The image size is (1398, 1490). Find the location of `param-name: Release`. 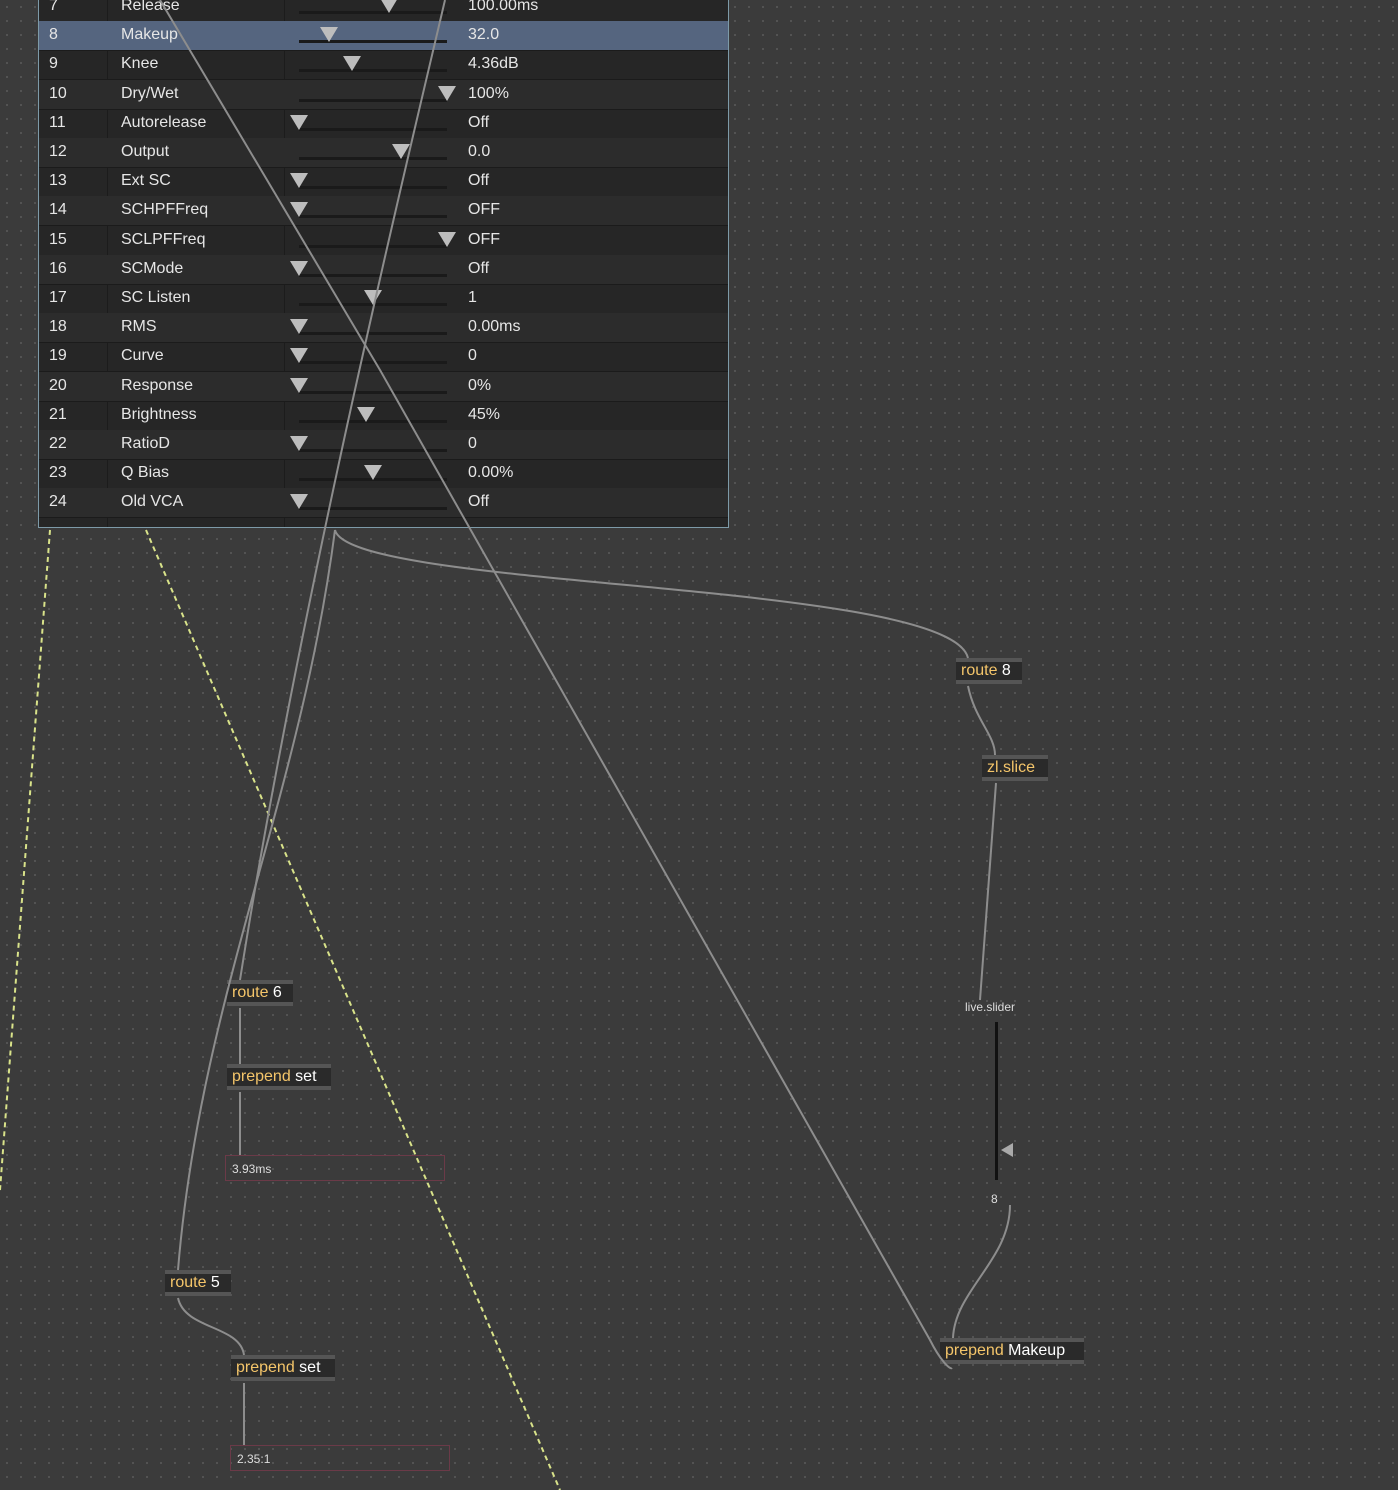

param-name: Release is located at coordinates (150, 7).